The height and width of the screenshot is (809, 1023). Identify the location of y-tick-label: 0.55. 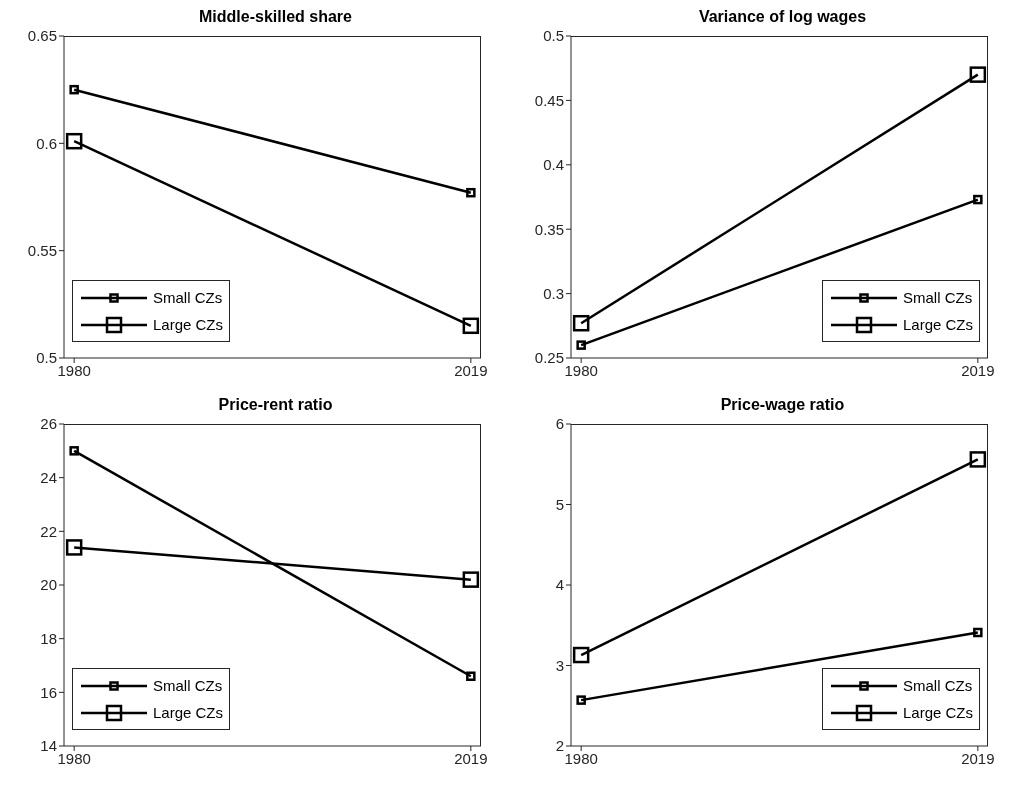
(42, 250).